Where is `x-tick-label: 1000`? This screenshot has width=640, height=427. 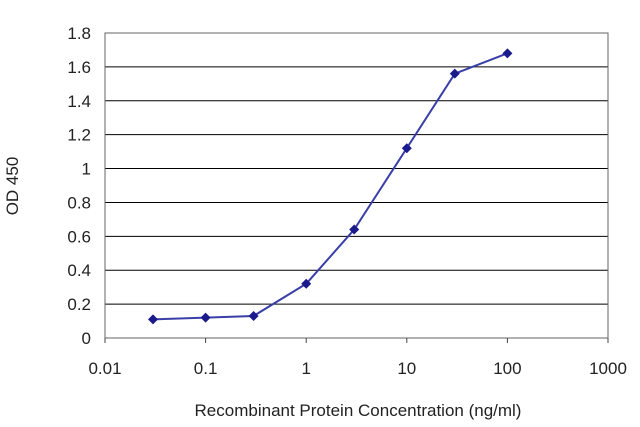 x-tick-label: 1000 is located at coordinates (608, 368).